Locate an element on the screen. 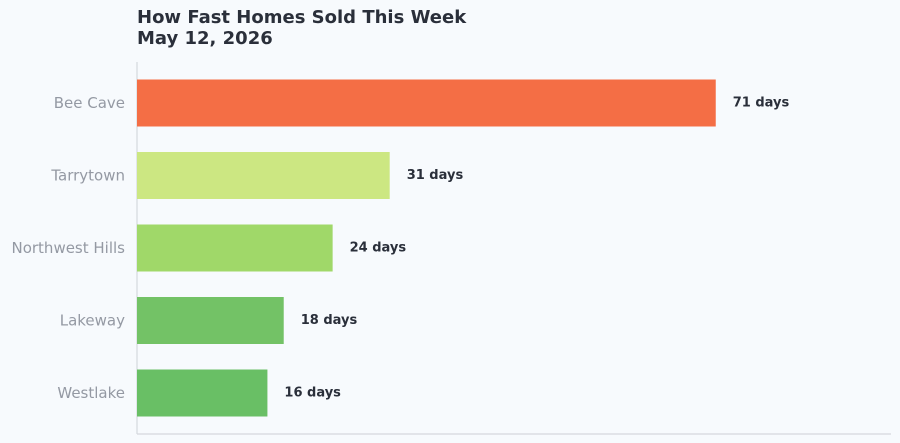 Image resolution: width=900 pixels, height=443 pixels. category-label: Tarrytown is located at coordinates (87, 176).